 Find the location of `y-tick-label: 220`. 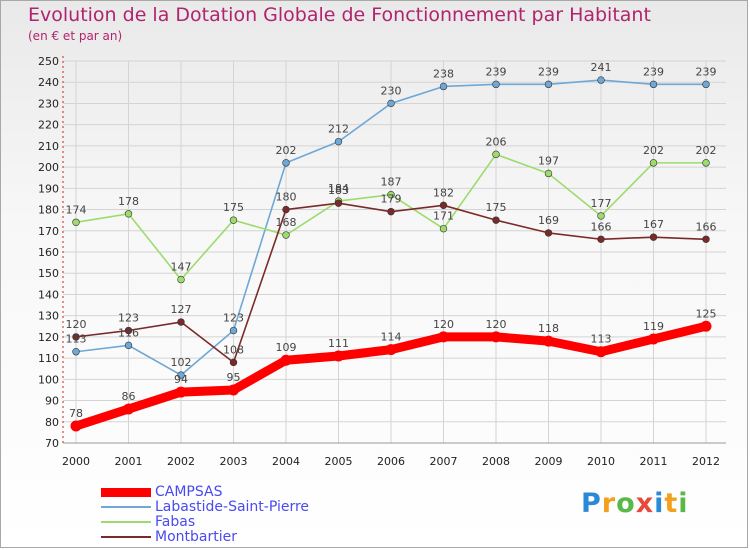

y-tick-label: 220 is located at coordinates (48, 125).